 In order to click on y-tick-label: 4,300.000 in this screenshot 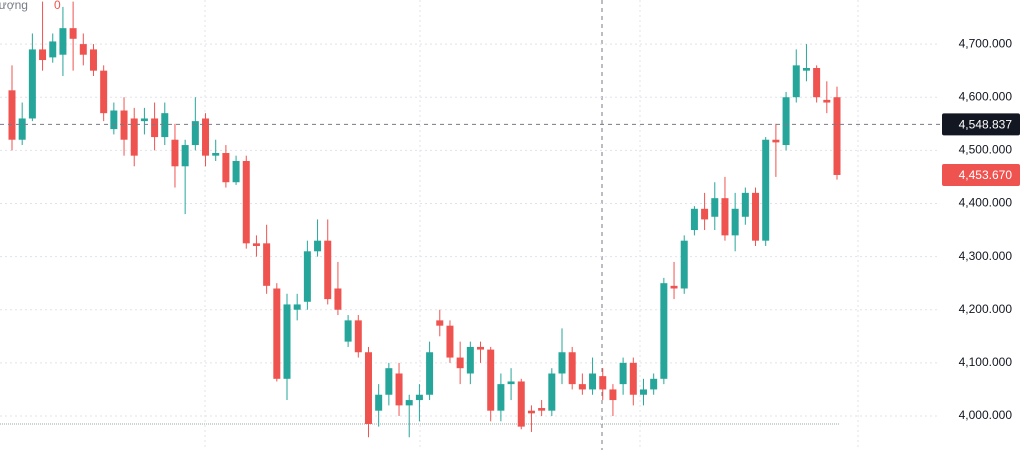, I will do `click(986, 256)`.